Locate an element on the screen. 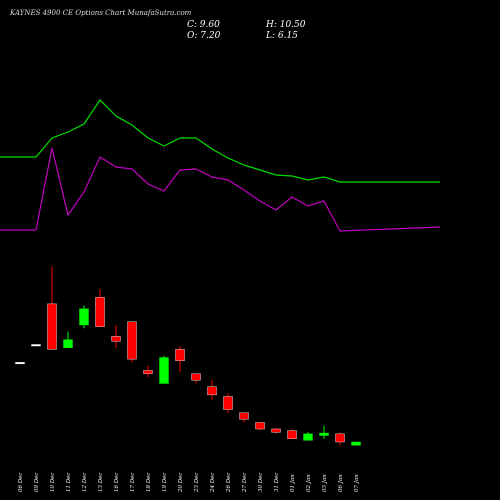  x-tick-label: 30 Dec is located at coordinates (261, 483).